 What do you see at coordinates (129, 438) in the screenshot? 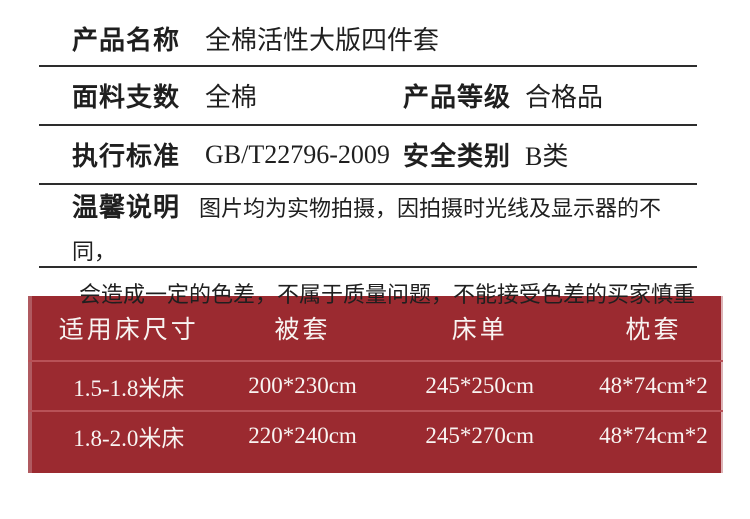
I see `cell-bed-size: 1.8-2.0米床` at bounding box center [129, 438].